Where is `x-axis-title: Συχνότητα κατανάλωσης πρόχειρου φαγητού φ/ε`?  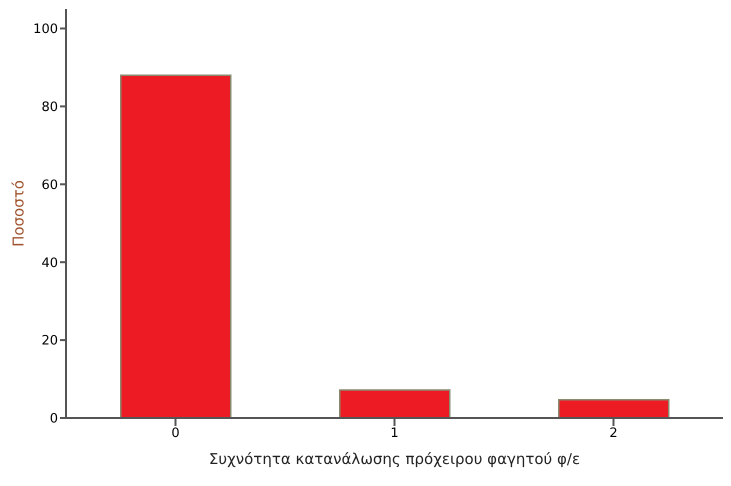
x-axis-title: Συχνότητα κατανάλωσης πρόχειρου φαγητού φ/ε is located at coordinates (394, 459).